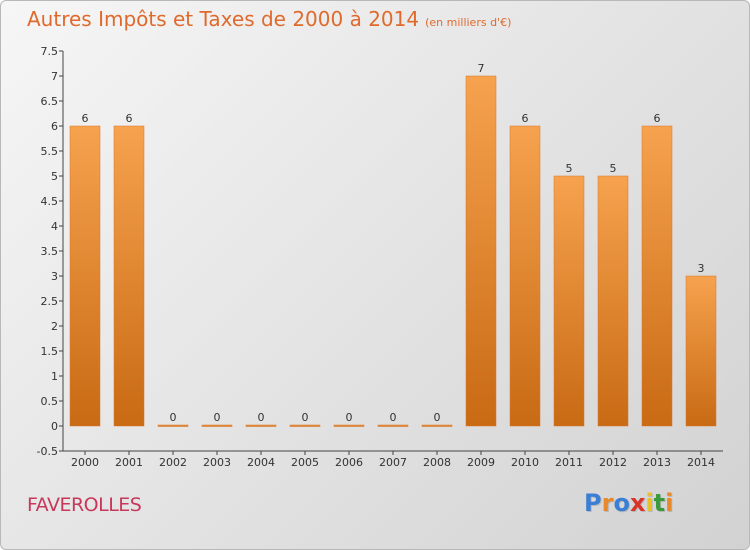  What do you see at coordinates (481, 462) in the screenshot?
I see `x-tick-label: 2009` at bounding box center [481, 462].